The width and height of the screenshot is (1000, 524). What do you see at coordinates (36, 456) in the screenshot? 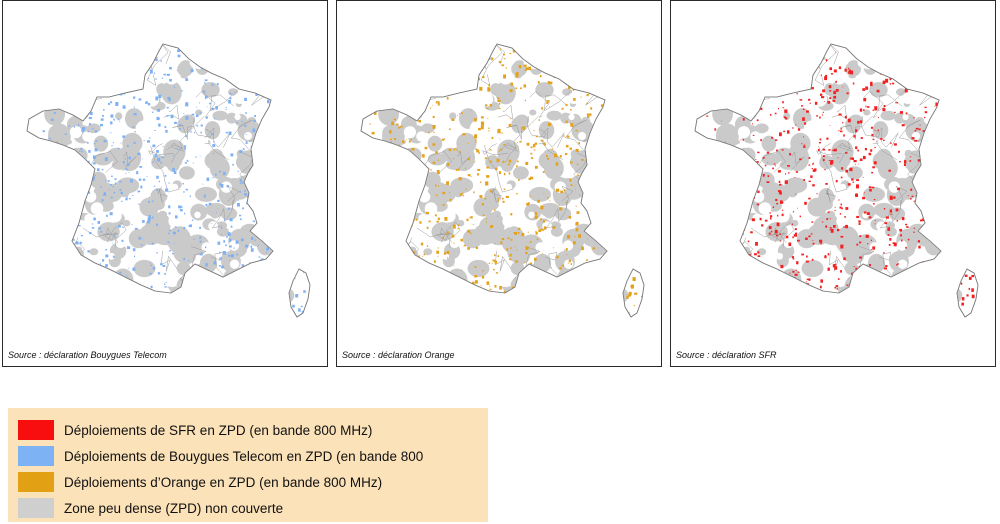
I see `legend-swatch-bouygues` at bounding box center [36, 456].